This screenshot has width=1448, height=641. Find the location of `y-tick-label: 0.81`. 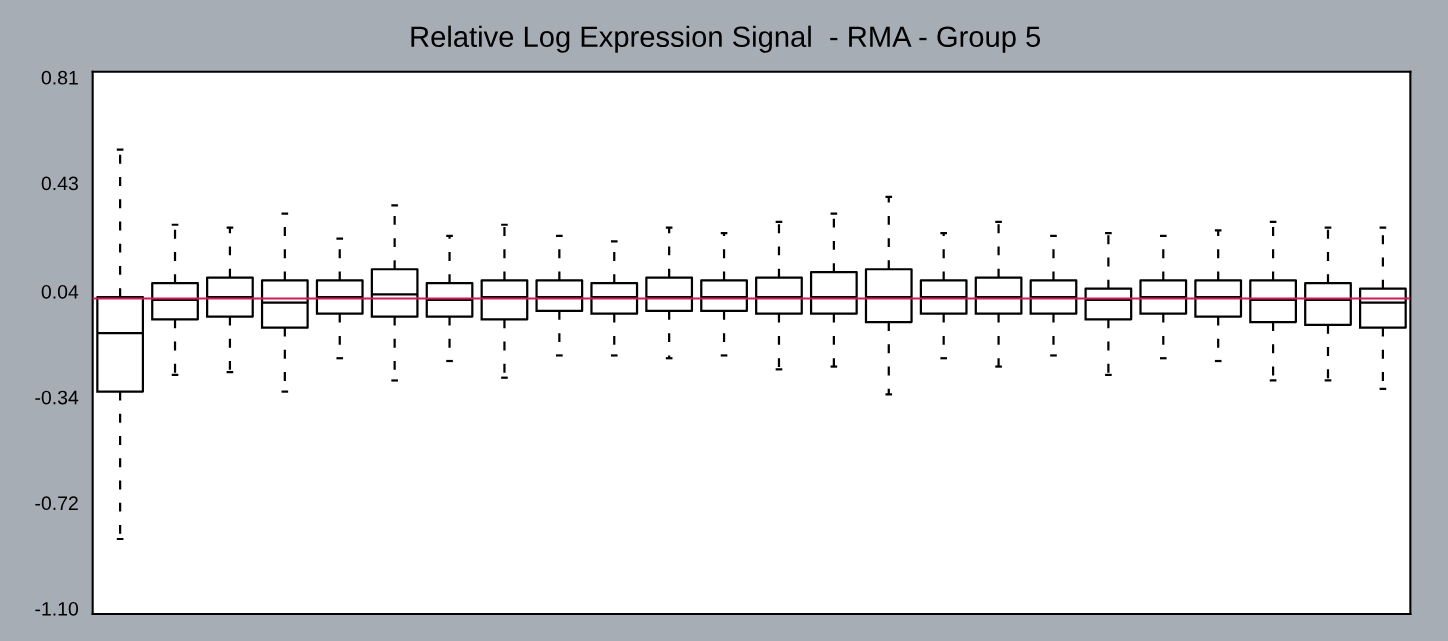

y-tick-label: 0.81 is located at coordinates (59, 77).